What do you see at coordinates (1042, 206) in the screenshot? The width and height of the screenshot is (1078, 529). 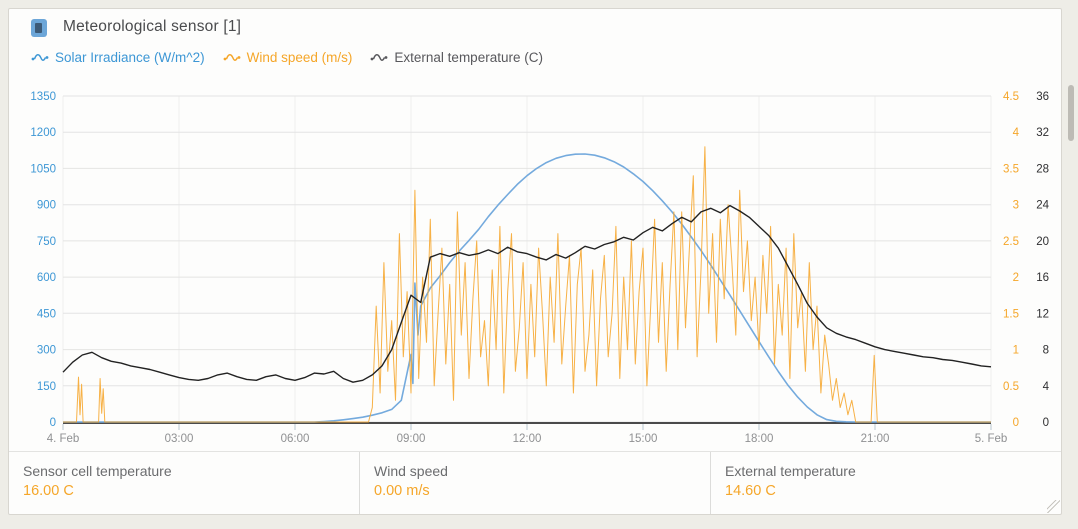 I see `svg-text: 24` at bounding box center [1042, 206].